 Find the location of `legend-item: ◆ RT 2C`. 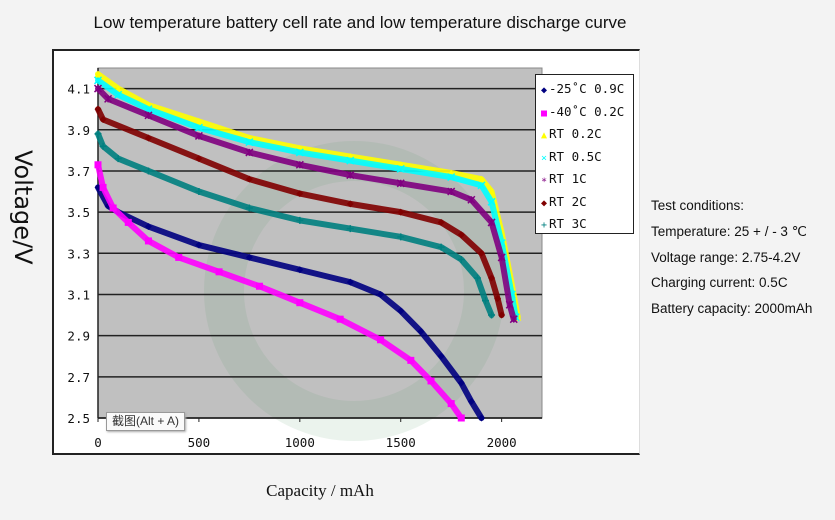

legend-item: ◆ RT 2C is located at coordinates (586, 202).